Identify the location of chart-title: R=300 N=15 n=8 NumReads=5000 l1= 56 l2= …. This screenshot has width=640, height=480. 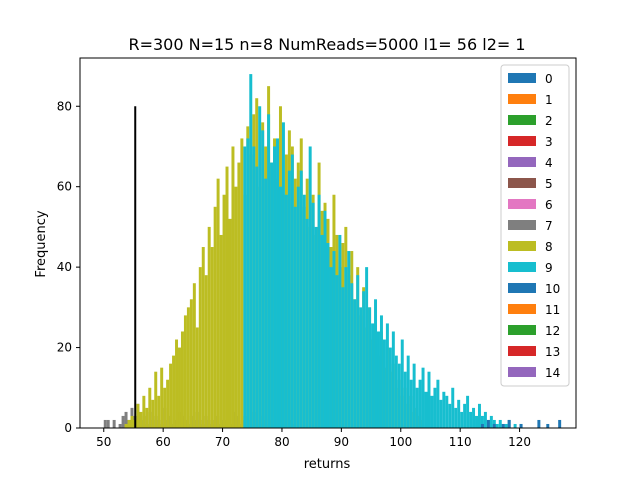
(326, 44).